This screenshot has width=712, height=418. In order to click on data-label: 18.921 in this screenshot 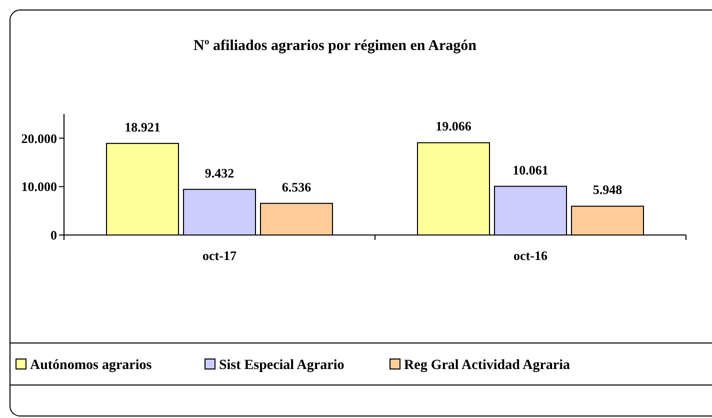, I will do `click(142, 126)`.